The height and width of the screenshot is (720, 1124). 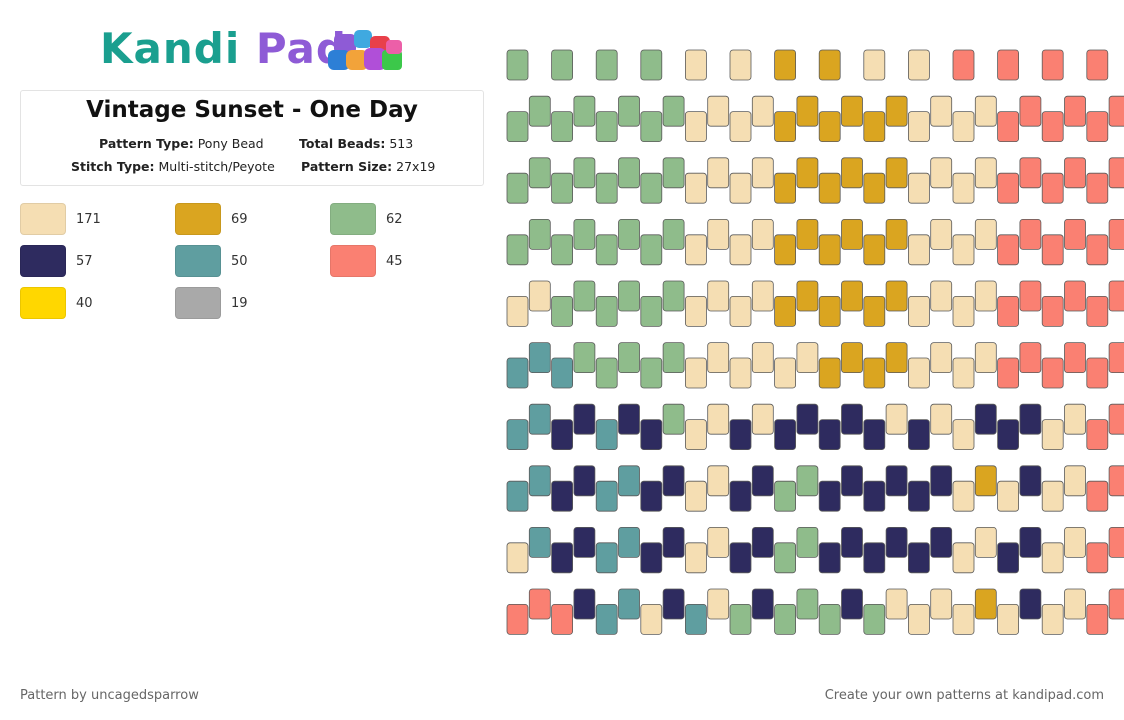 What do you see at coordinates (394, 261) in the screenshot?
I see `bead-count: 45` at bounding box center [394, 261].